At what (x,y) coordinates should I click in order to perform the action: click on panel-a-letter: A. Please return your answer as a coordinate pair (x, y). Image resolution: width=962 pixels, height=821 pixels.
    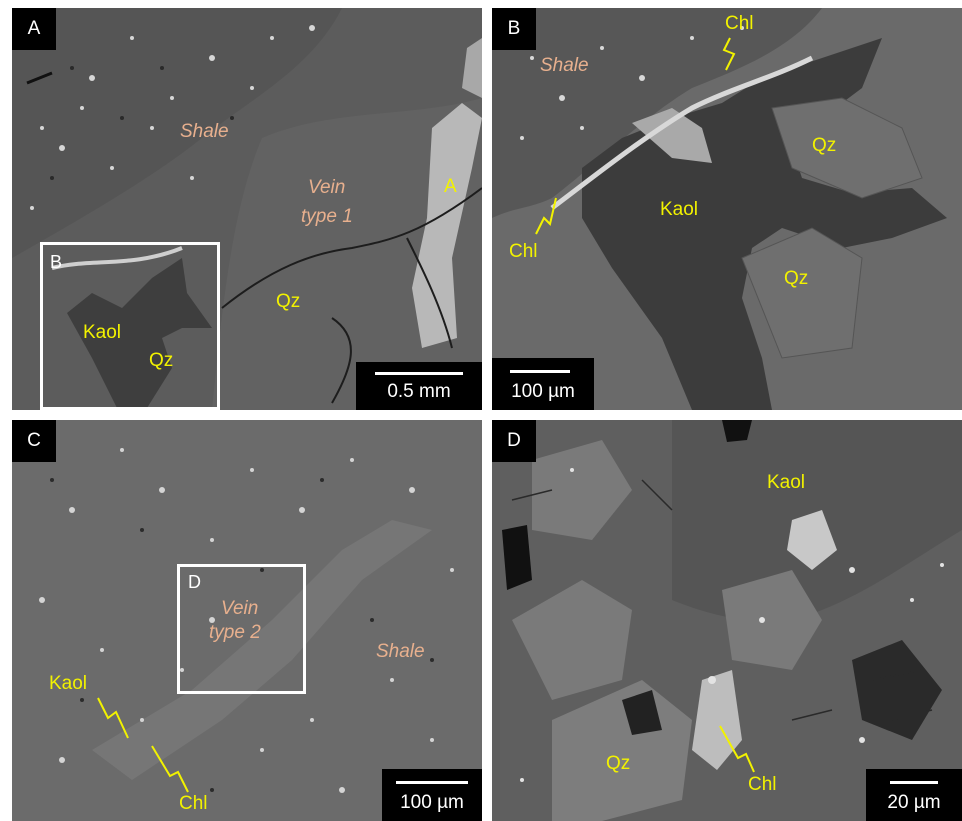
    Looking at the image, I should click on (34, 29).